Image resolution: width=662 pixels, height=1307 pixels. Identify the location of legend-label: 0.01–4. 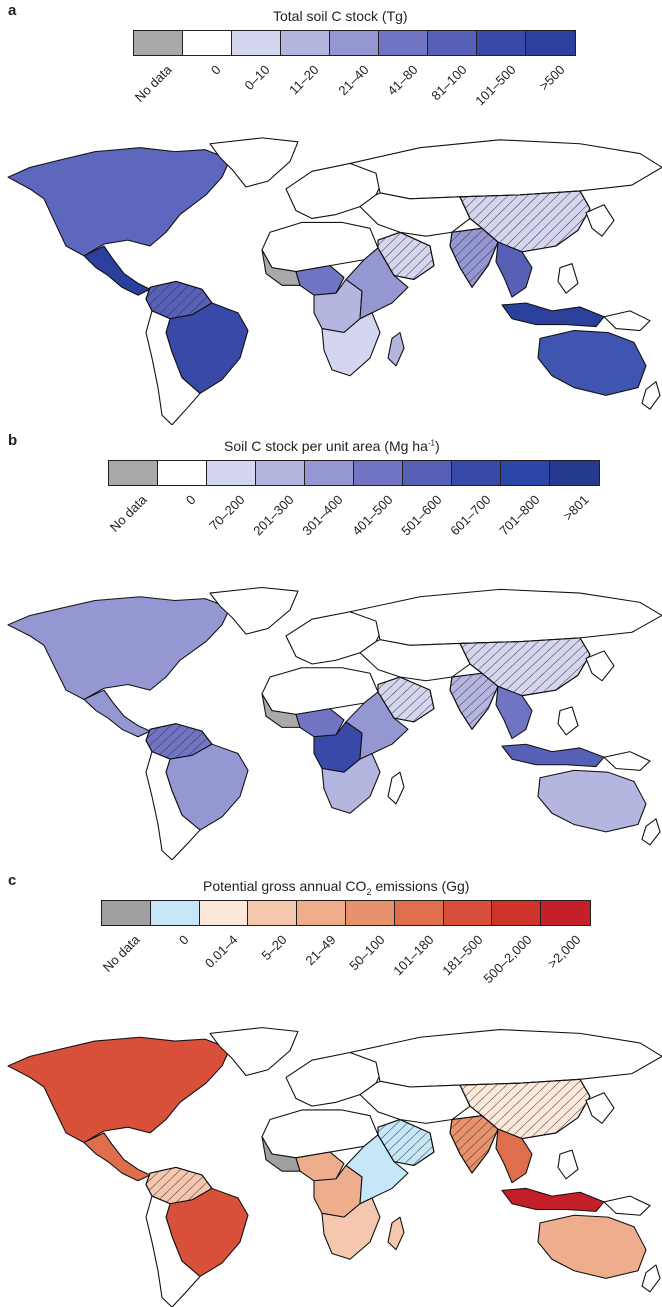
(221, 951).